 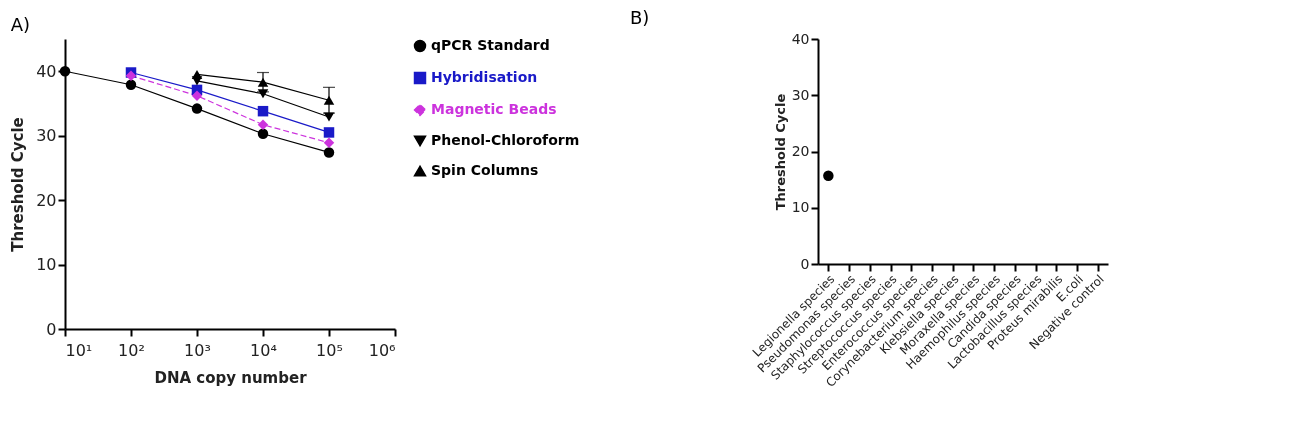 I want to click on chart-title: A), so click(x=20, y=24).